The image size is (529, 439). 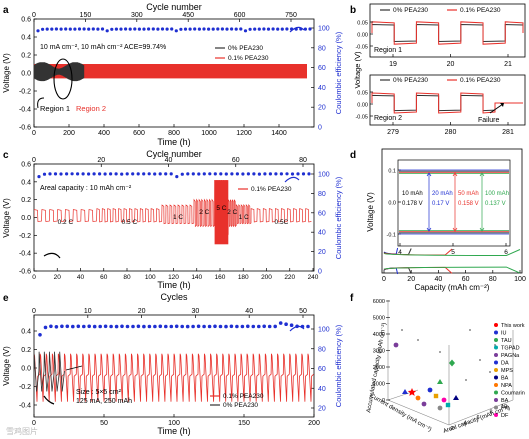 I want to click on panel-e-xlabel: Time (h), so click(x=173, y=431).